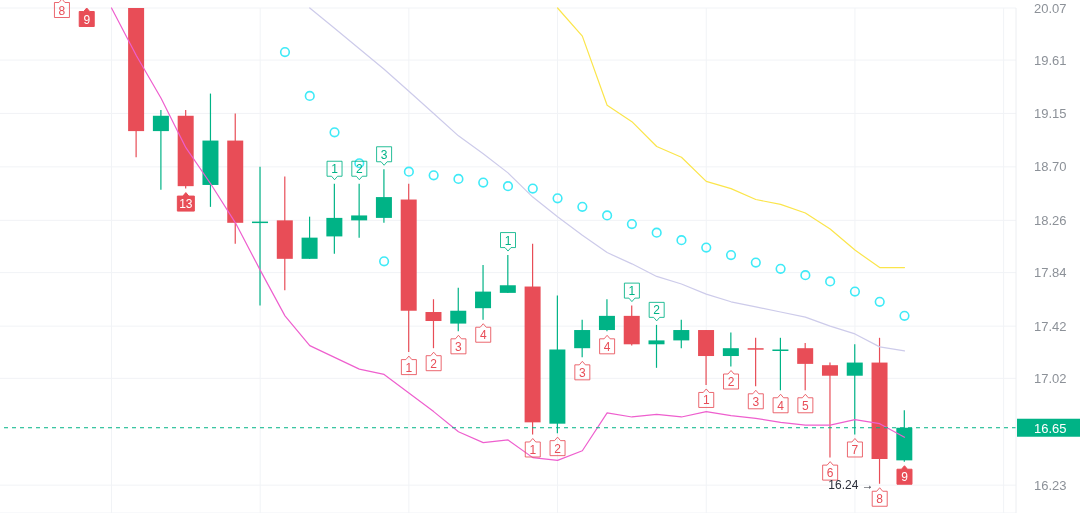 The image size is (1080, 513). What do you see at coordinates (1050, 220) in the screenshot?
I see `y-tick-label: 18.26` at bounding box center [1050, 220].